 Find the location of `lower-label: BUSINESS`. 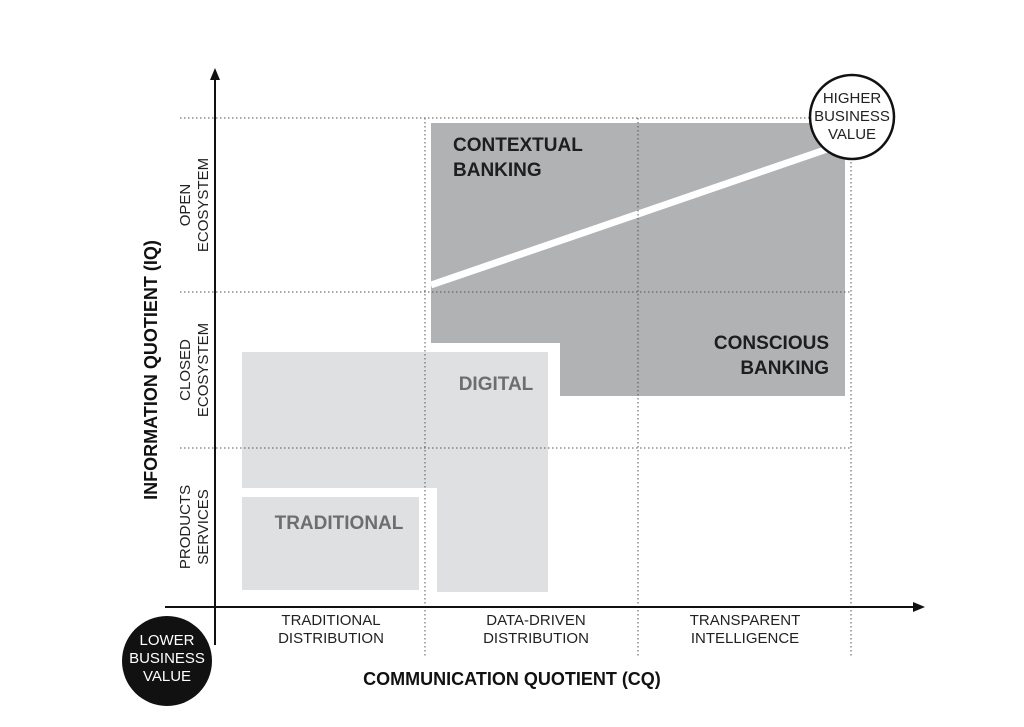

lower-label: BUSINESS is located at coordinates (167, 658).